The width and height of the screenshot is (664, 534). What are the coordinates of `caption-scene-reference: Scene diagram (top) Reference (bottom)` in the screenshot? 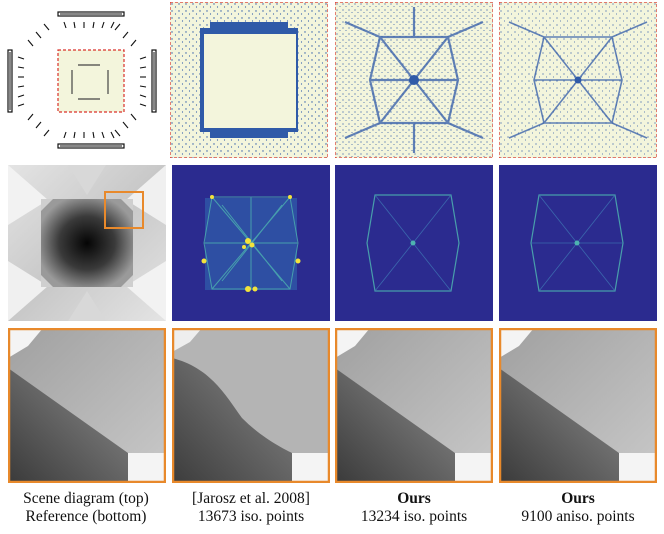 It's located at (86, 508).